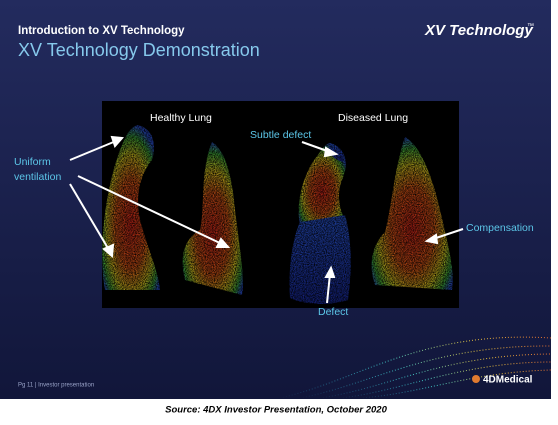 This screenshot has height=425, width=558. Describe the element at coordinates (412, 213) in the screenshot. I see `diseased-lung-side` at that location.